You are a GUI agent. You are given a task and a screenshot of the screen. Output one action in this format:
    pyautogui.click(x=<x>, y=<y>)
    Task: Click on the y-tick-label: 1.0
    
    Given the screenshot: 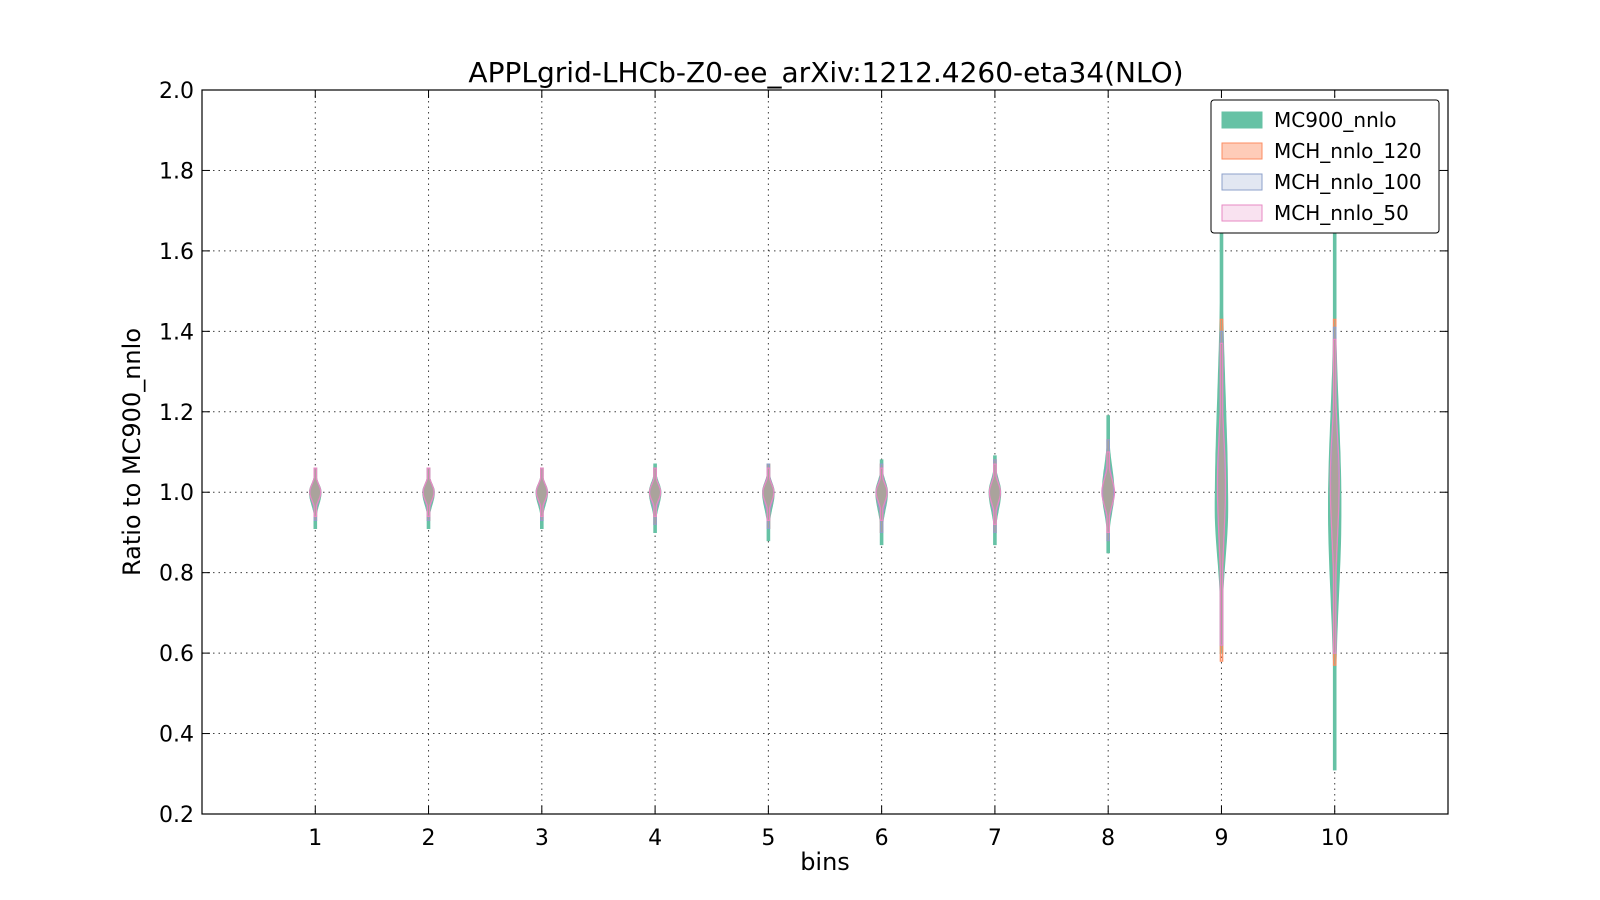 What is the action you would take?
    pyautogui.click(x=176, y=493)
    